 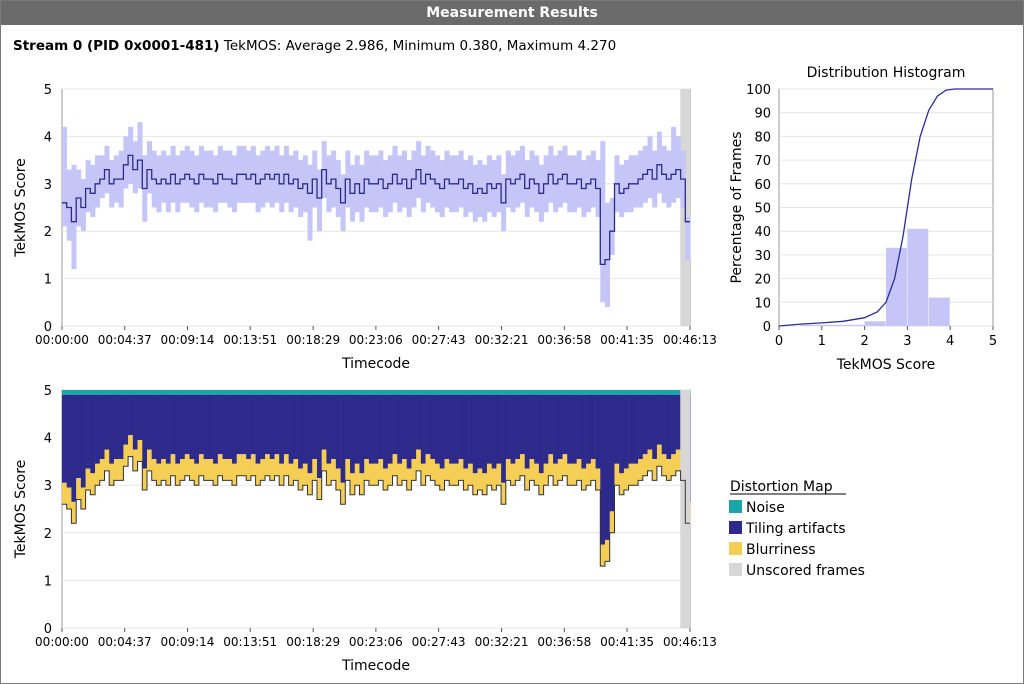 What do you see at coordinates (48, 486) in the screenshot?
I see `distortion-y-tick-label: 3` at bounding box center [48, 486].